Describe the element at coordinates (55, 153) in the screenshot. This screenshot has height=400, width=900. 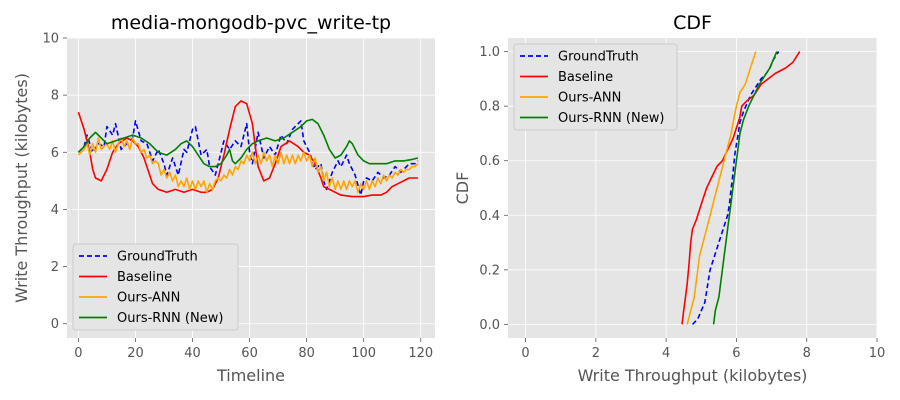
I see `y-tick-label: 6` at that location.